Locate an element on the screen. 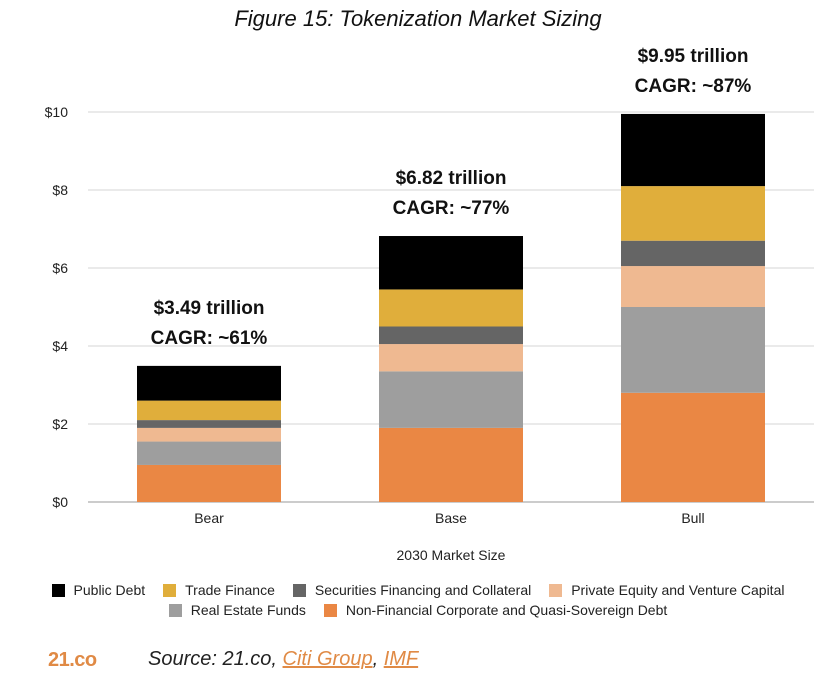  x-tick-label: Base is located at coordinates (451, 518).